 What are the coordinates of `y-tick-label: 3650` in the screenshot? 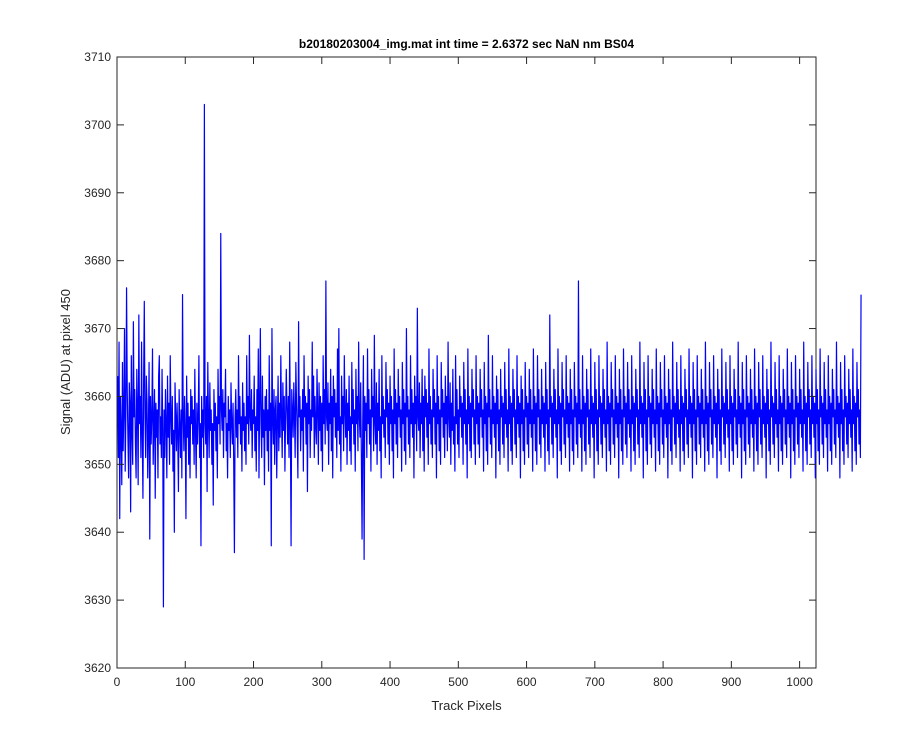 It's located at (97, 464).